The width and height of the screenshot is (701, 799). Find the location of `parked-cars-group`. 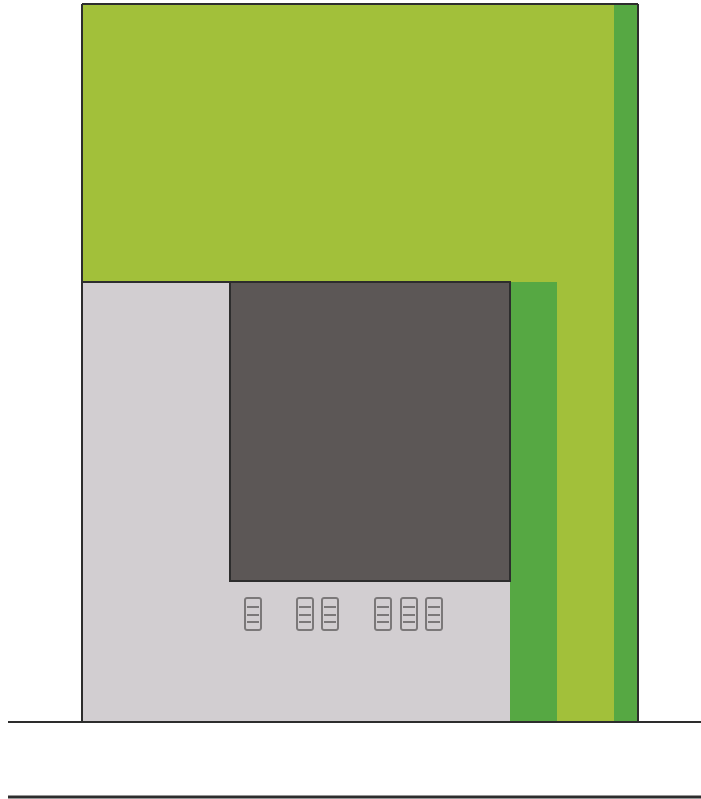

parked-cars-group is located at coordinates (343, 614).